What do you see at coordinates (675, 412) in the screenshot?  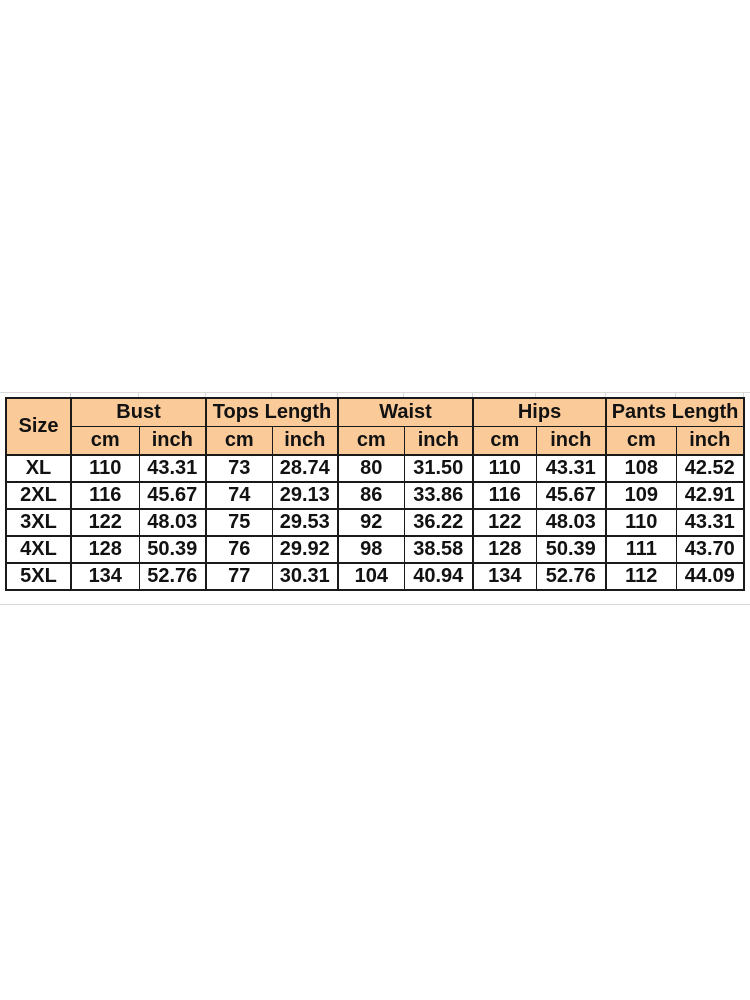 I see `group-header-pants-length: Pants Length` at bounding box center [675, 412].